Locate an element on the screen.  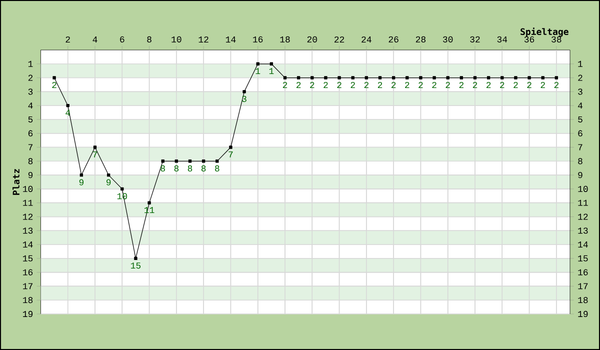
y2-tick-label: 1 is located at coordinates (580, 63).